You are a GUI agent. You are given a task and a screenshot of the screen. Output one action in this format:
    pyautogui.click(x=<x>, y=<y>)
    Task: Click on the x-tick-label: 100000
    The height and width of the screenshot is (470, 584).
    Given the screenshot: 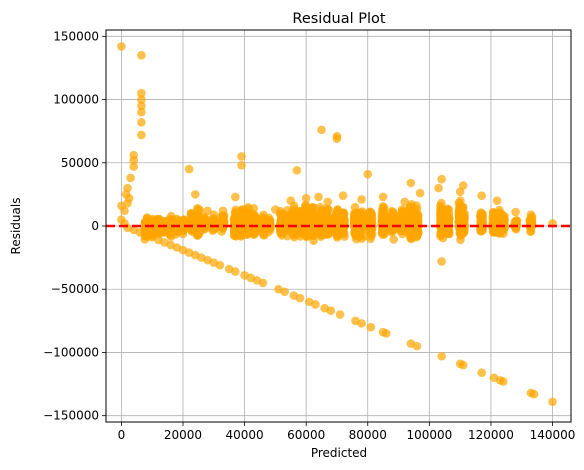 What is the action you would take?
    pyautogui.click(x=429, y=435)
    